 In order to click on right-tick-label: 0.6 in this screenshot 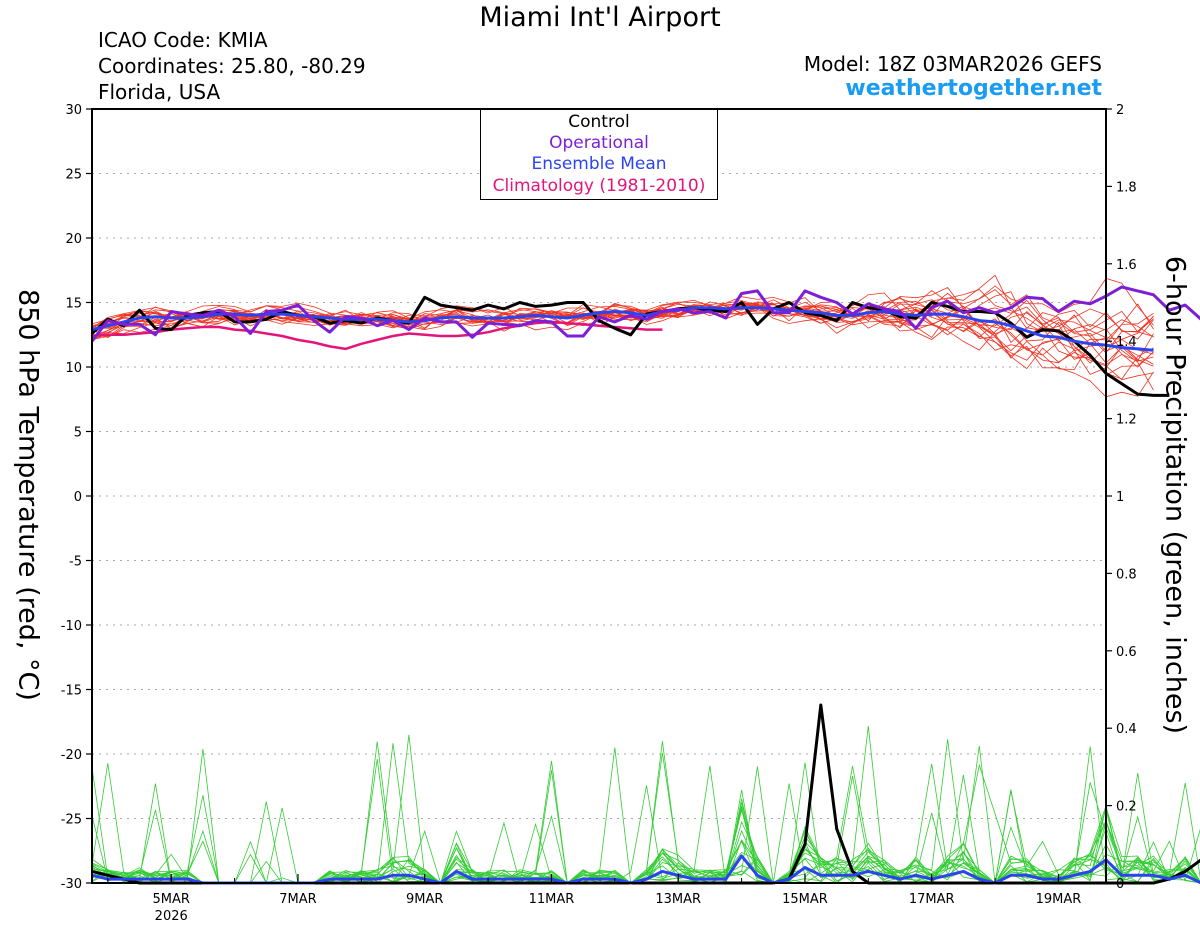, I will do `click(1126, 652)`.